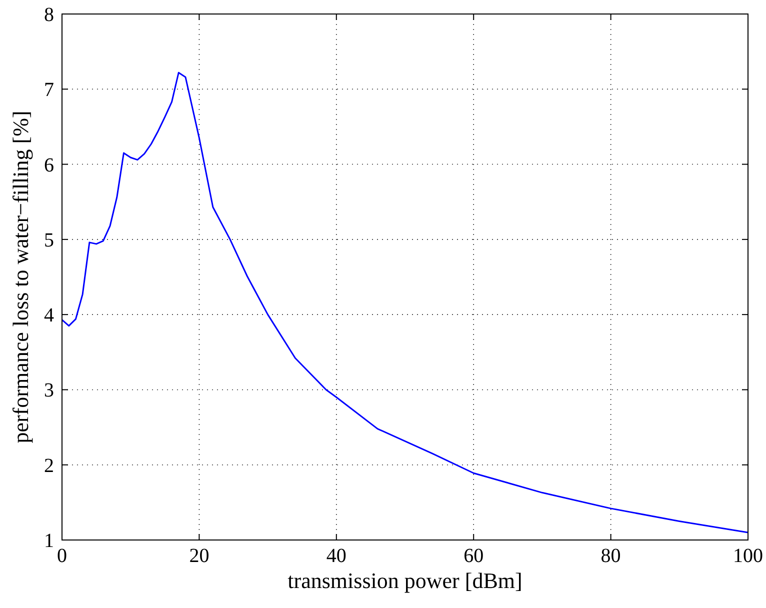 The image size is (766, 608). What do you see at coordinates (49, 465) in the screenshot?
I see `y-tick-label: 2` at bounding box center [49, 465].